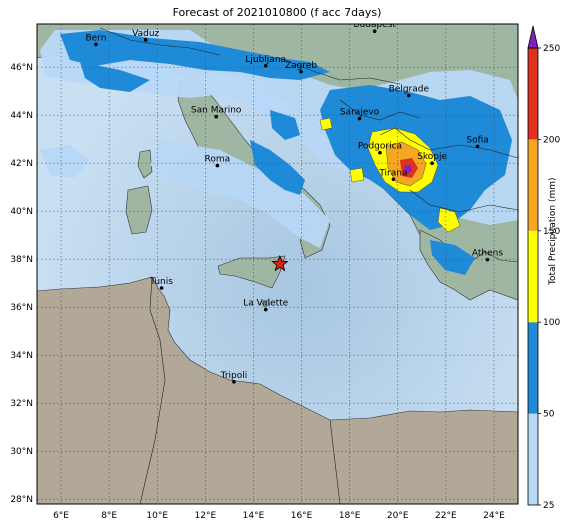 This screenshot has width=586, height=529. I want to click on sardinia-island, so click(139, 210).